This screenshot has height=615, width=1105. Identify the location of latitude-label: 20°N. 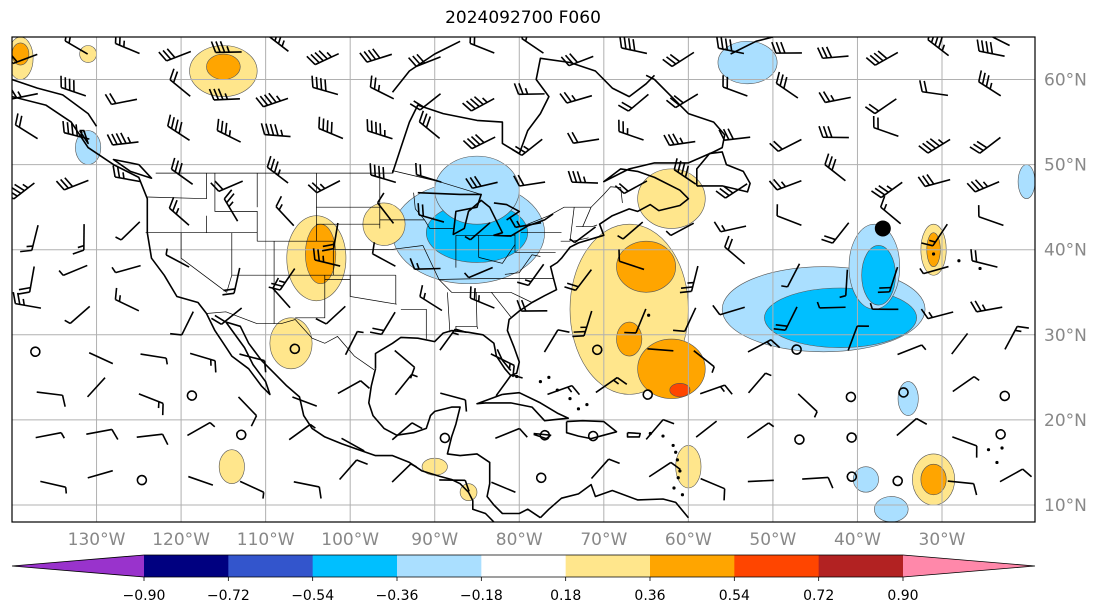
(1065, 421).